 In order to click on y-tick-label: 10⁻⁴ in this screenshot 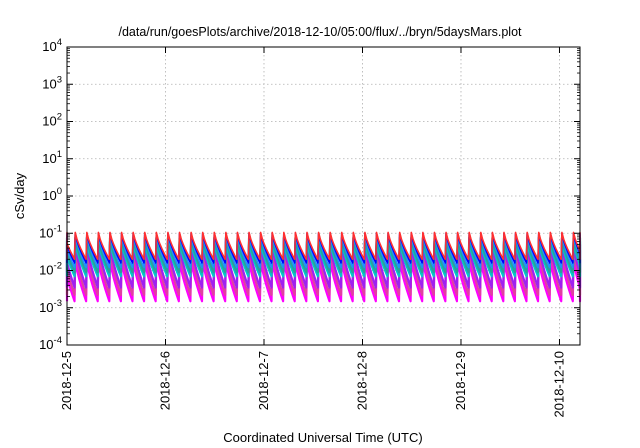, I will do `click(50, 343)`.